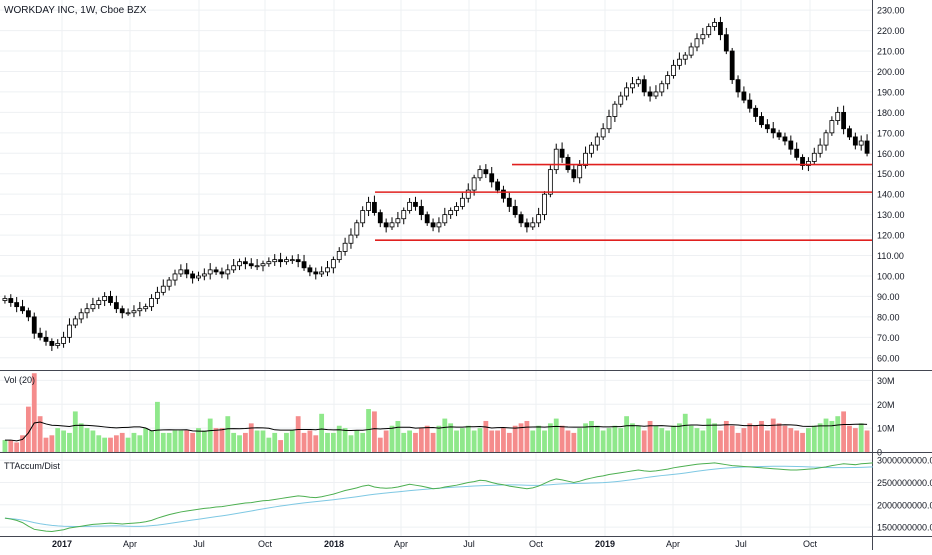 This screenshot has height=555, width=932. Describe the element at coordinates (891, 174) in the screenshot. I see `price-tick-label: 150.00` at that location.